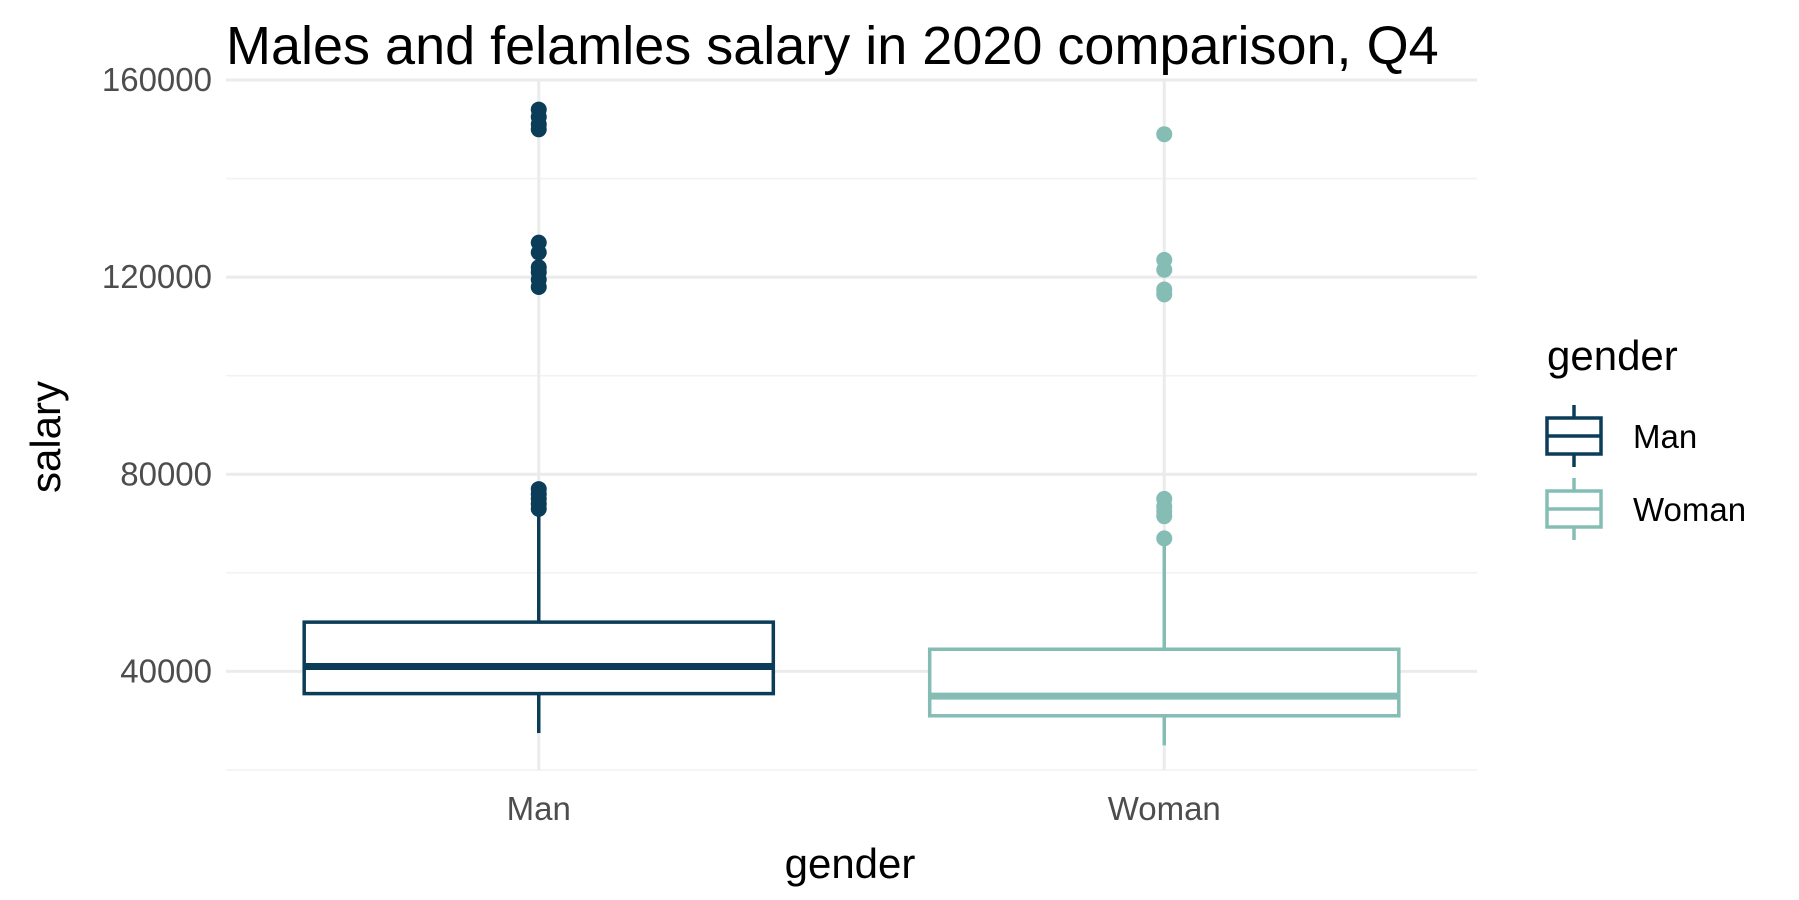  What do you see at coordinates (1612, 355) in the screenshot?
I see `legend-title: gender` at bounding box center [1612, 355].